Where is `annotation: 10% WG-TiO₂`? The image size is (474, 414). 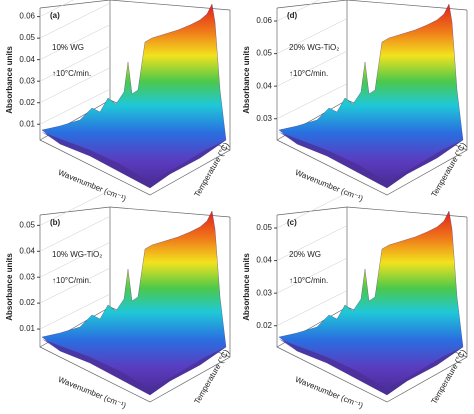
annotation: 10% WG-TiO₂ is located at coordinates (77, 254).